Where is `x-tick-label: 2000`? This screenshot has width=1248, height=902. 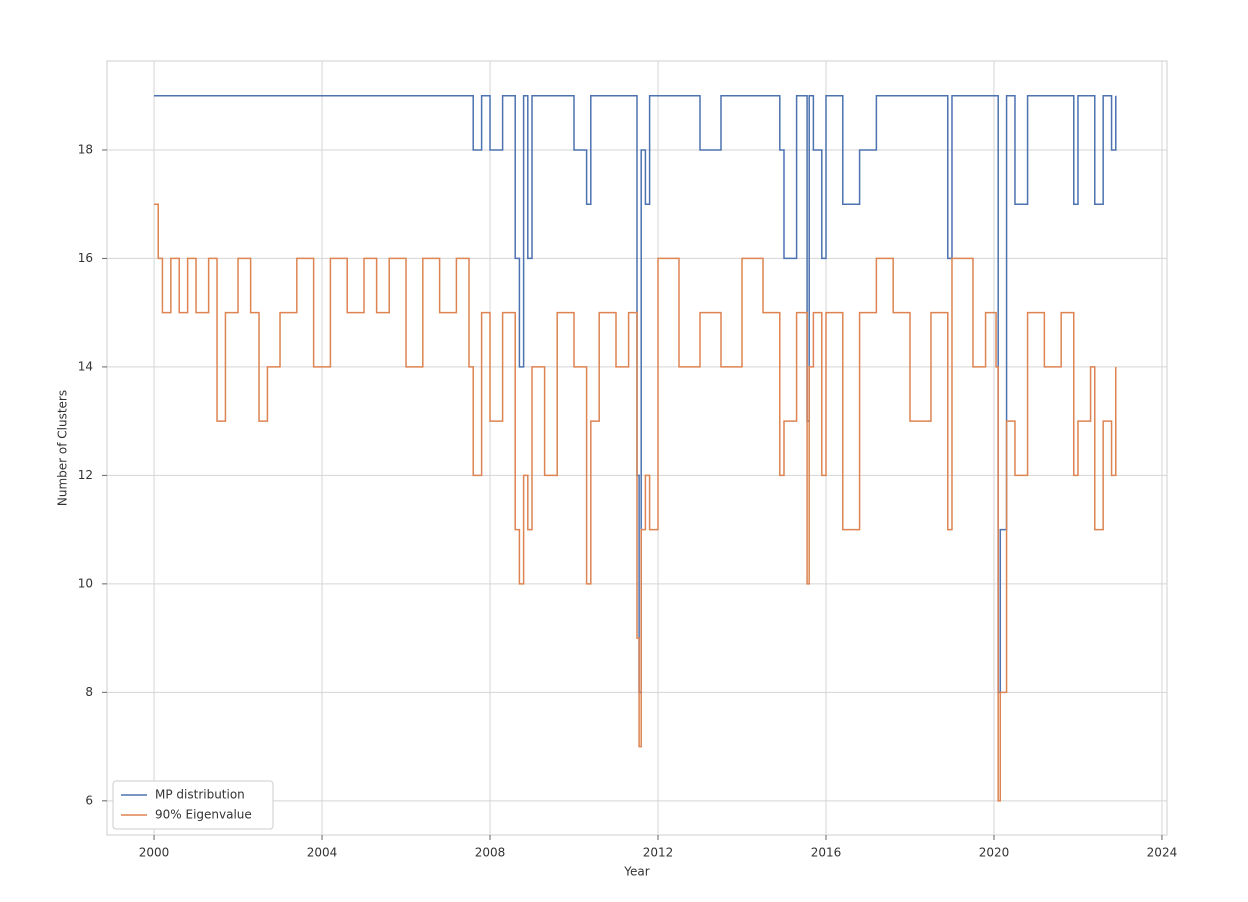 x-tick-label: 2000 is located at coordinates (154, 853).